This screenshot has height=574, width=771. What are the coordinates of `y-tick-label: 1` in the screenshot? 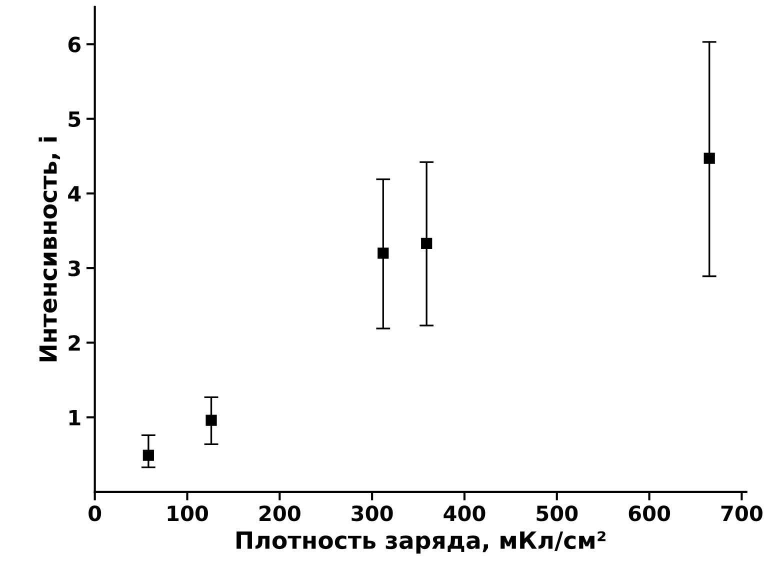 It's located at (74, 418).